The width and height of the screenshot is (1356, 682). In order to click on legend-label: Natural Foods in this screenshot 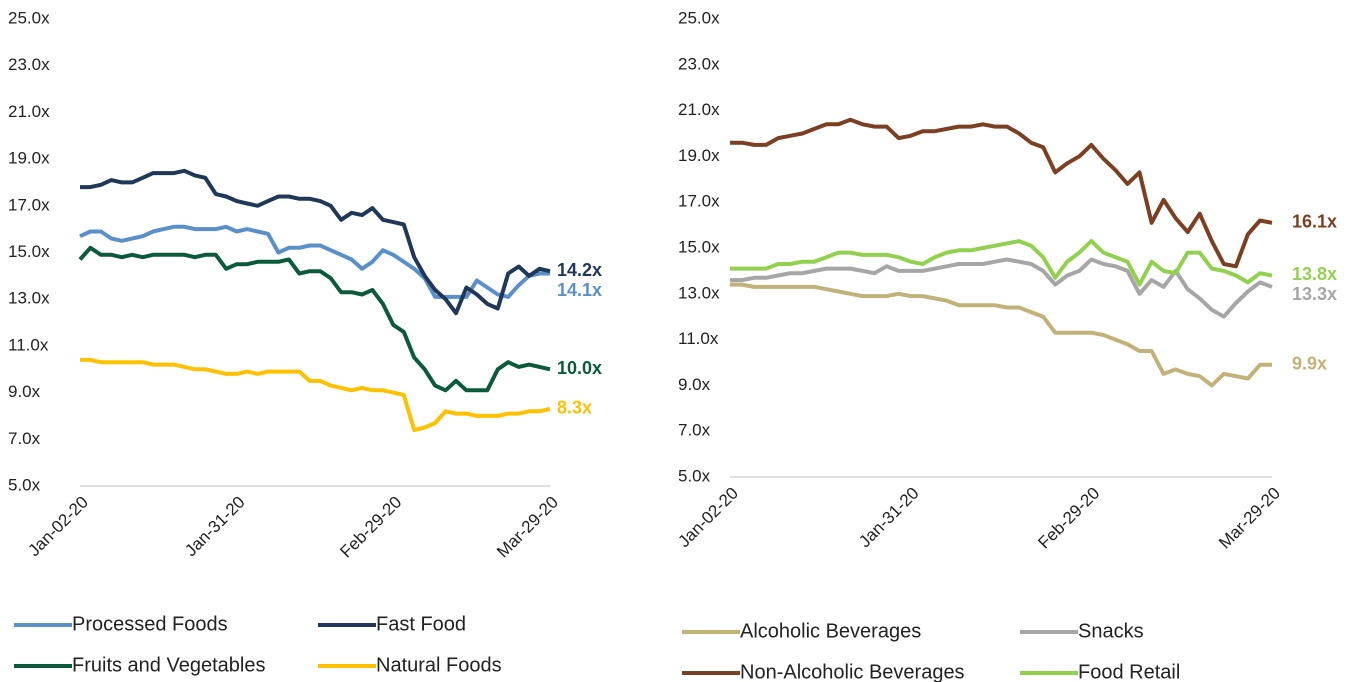, I will do `click(439, 665)`.